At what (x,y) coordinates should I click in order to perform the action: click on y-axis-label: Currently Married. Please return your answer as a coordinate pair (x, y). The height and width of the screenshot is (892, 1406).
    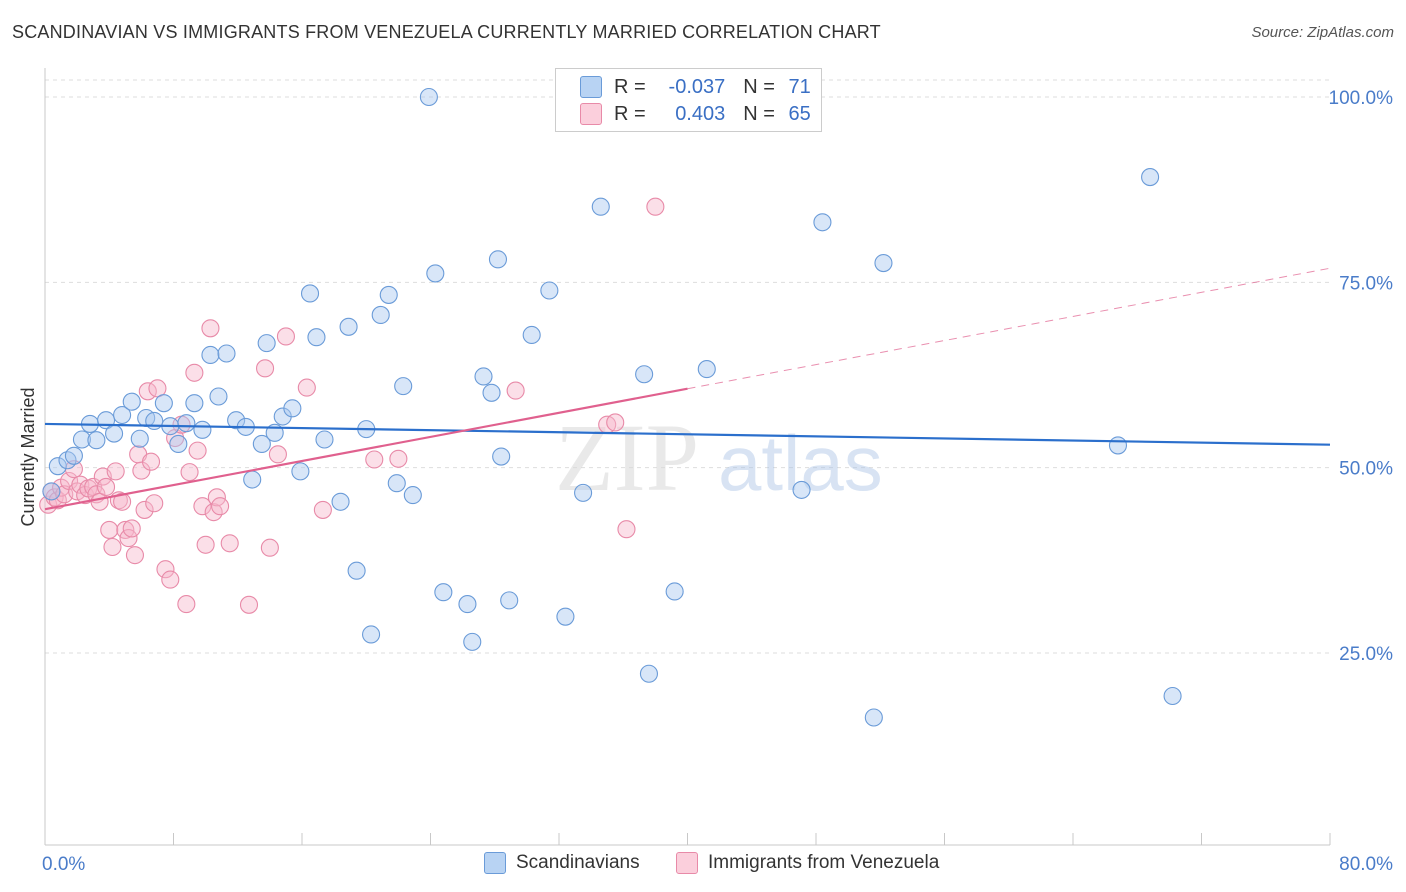
    Looking at the image, I should click on (28, 456).